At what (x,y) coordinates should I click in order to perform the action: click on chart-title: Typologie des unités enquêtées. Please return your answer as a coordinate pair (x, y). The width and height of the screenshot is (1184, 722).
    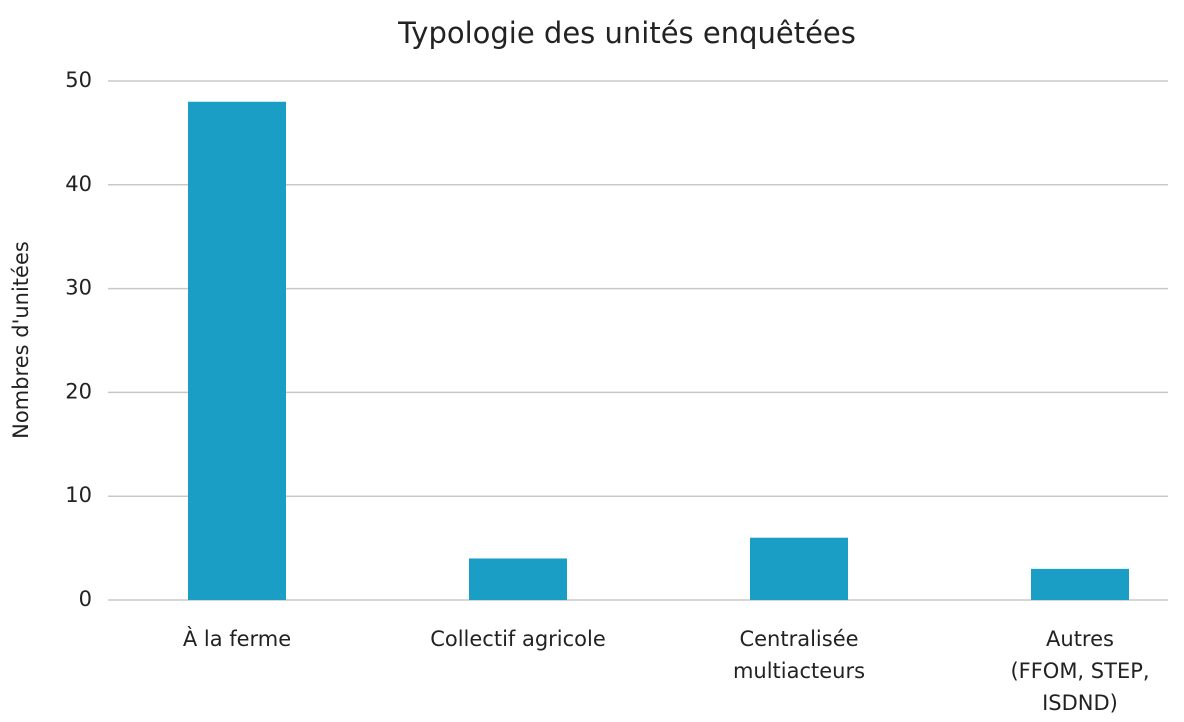
    Looking at the image, I should click on (626, 33).